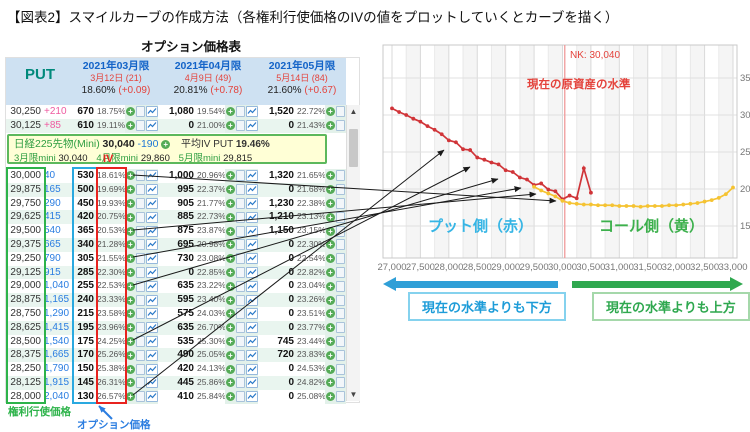  I want to click on scroll-down-button: ▼, so click(353, 394).